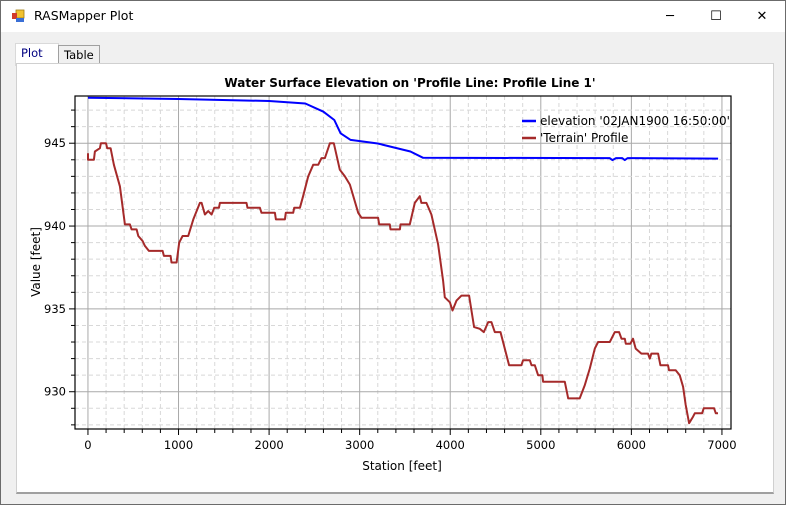 The height and width of the screenshot is (505, 786). What do you see at coordinates (393, 16) in the screenshot?
I see `title-bar: RASMapper Plot ─ ☐ ✕` at bounding box center [393, 16].